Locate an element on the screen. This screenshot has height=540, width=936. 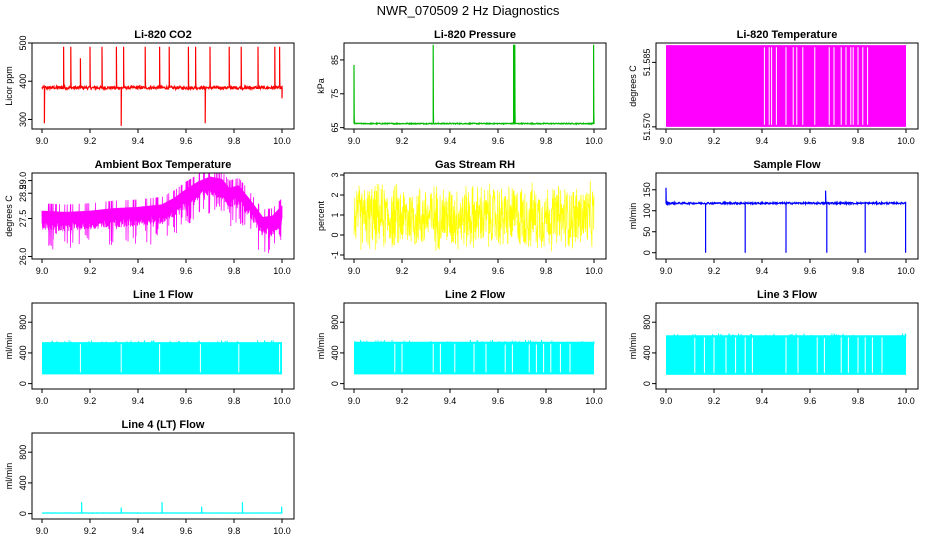
y-tick-label: 150 is located at coordinates (647, 189).